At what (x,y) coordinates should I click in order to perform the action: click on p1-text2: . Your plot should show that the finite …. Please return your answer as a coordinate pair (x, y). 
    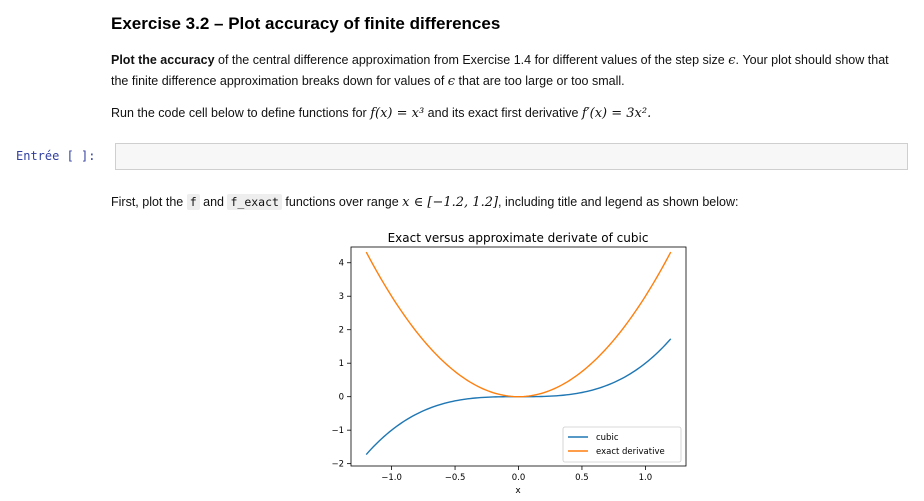
    Looking at the image, I should click on (500, 70).